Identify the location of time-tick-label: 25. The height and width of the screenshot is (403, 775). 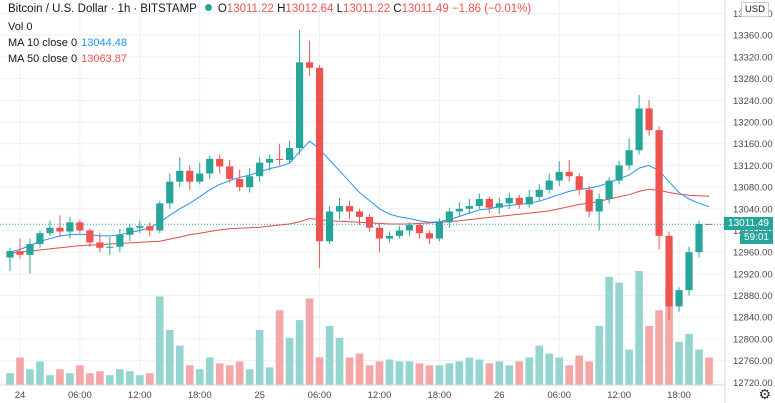
(259, 395).